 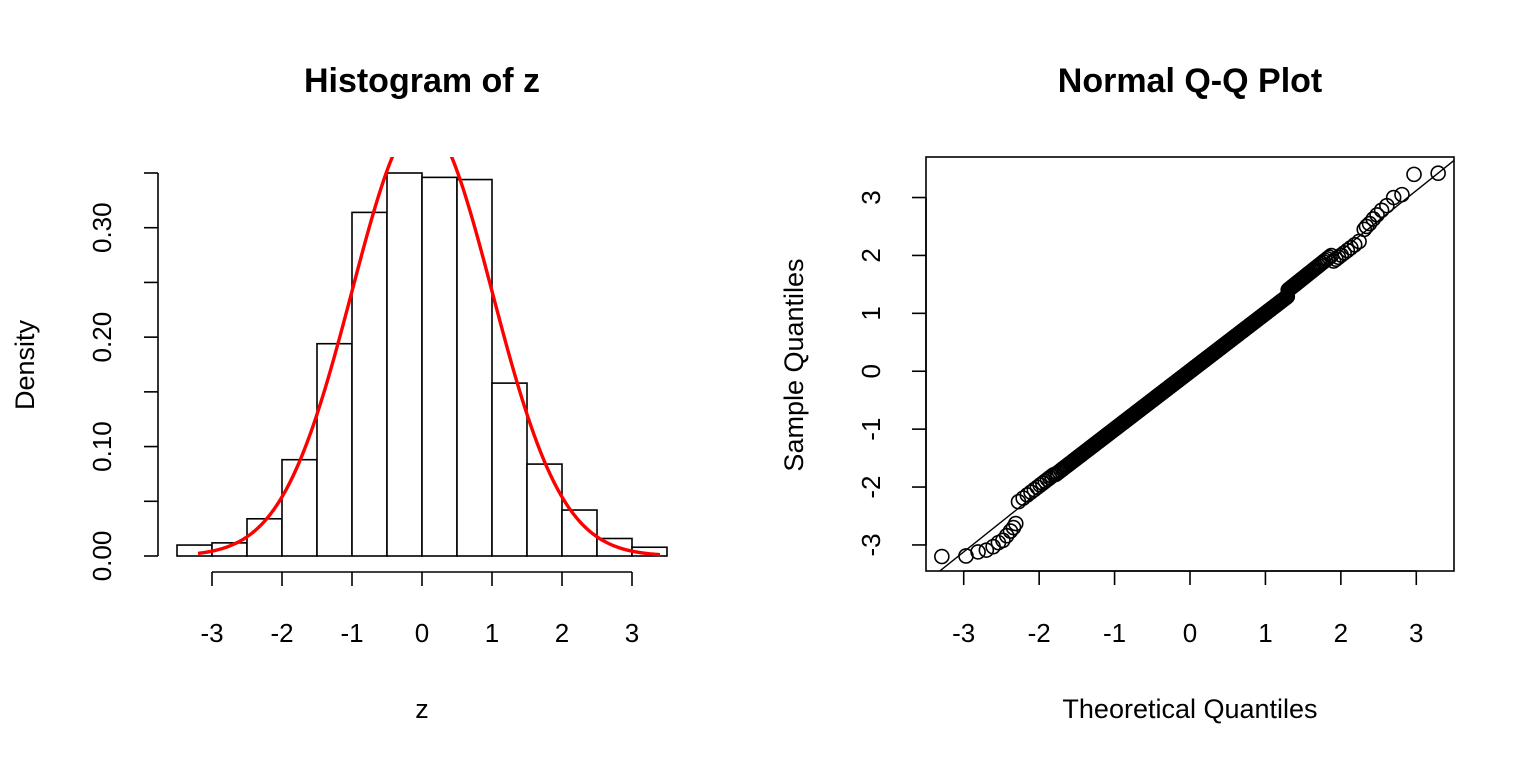 I want to click on histogram-y-axis-label: Density, so click(x=25, y=364).